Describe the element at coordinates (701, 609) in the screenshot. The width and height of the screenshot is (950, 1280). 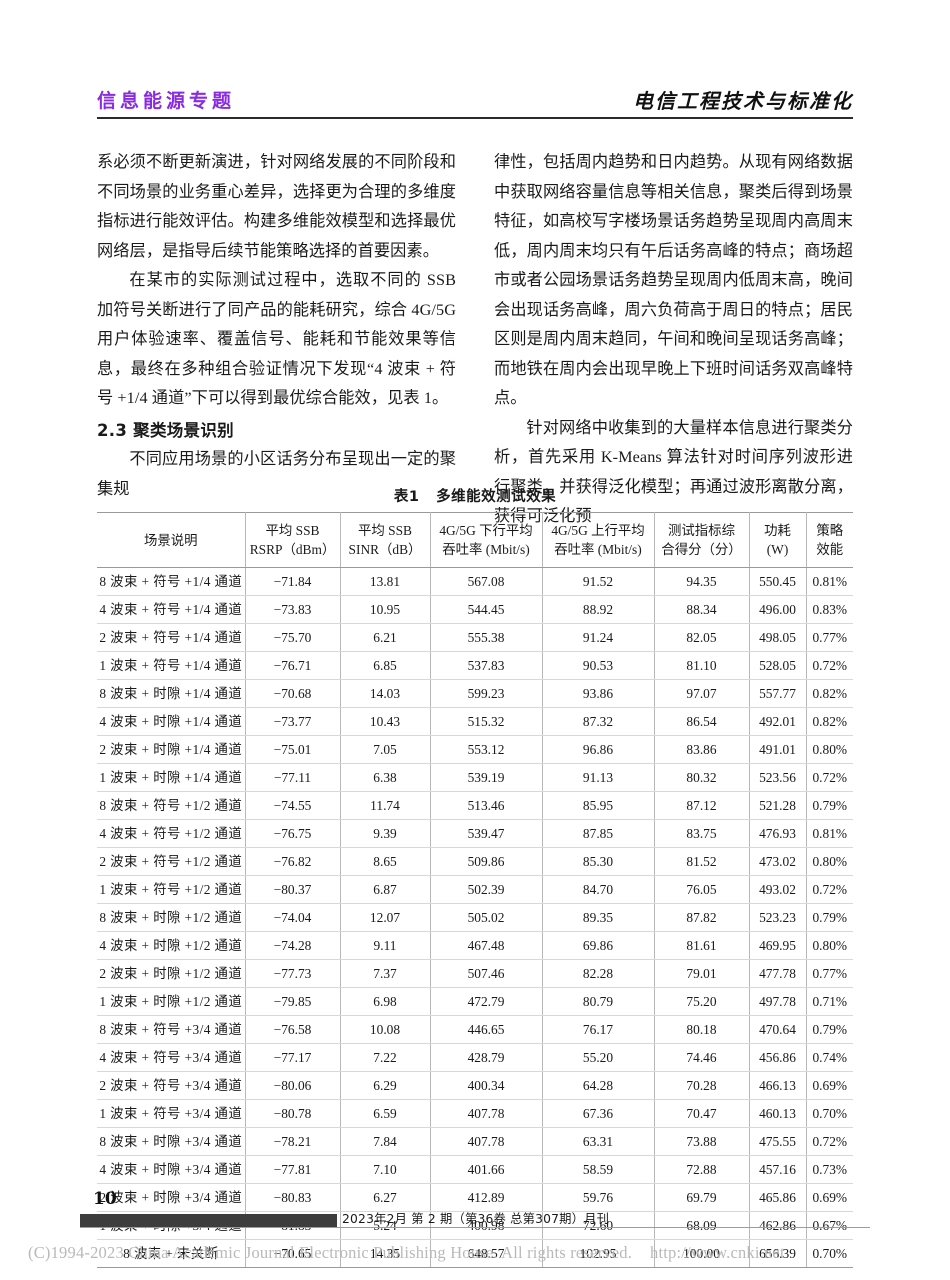
I see `cell-value: 88.34` at that location.